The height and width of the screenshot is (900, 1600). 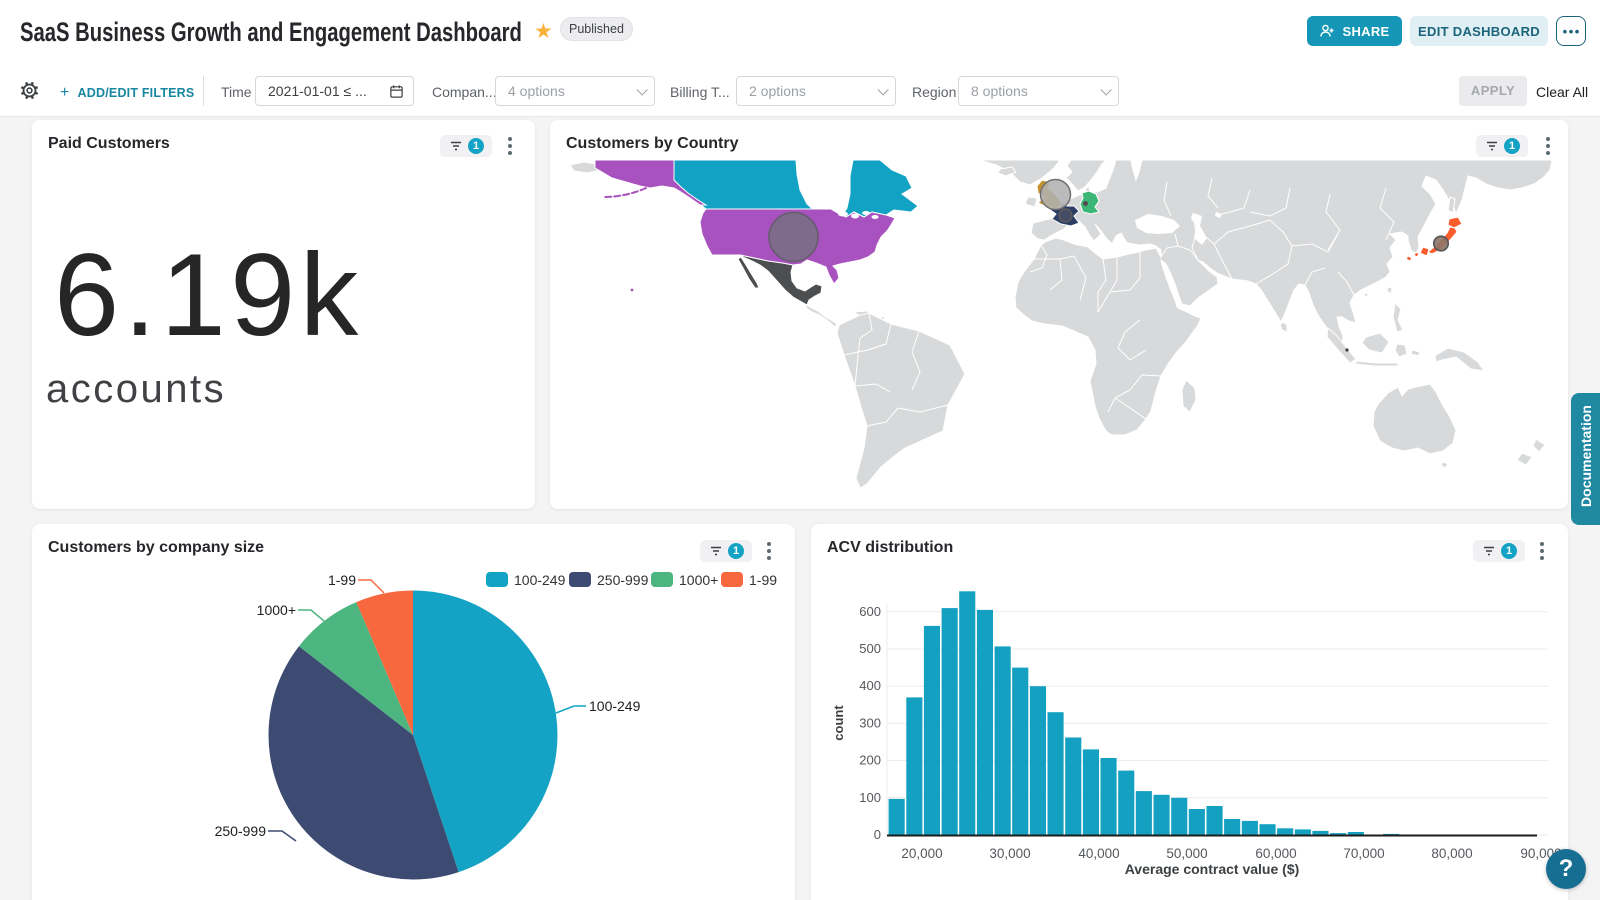 What do you see at coordinates (1275, 853) in the screenshot?
I see `svg-text: 60,000` at bounding box center [1275, 853].